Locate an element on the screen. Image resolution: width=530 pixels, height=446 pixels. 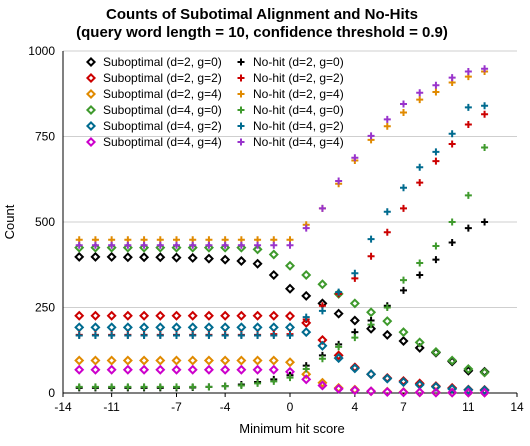
y-tick-label: 1000 is located at coordinates (41, 51).